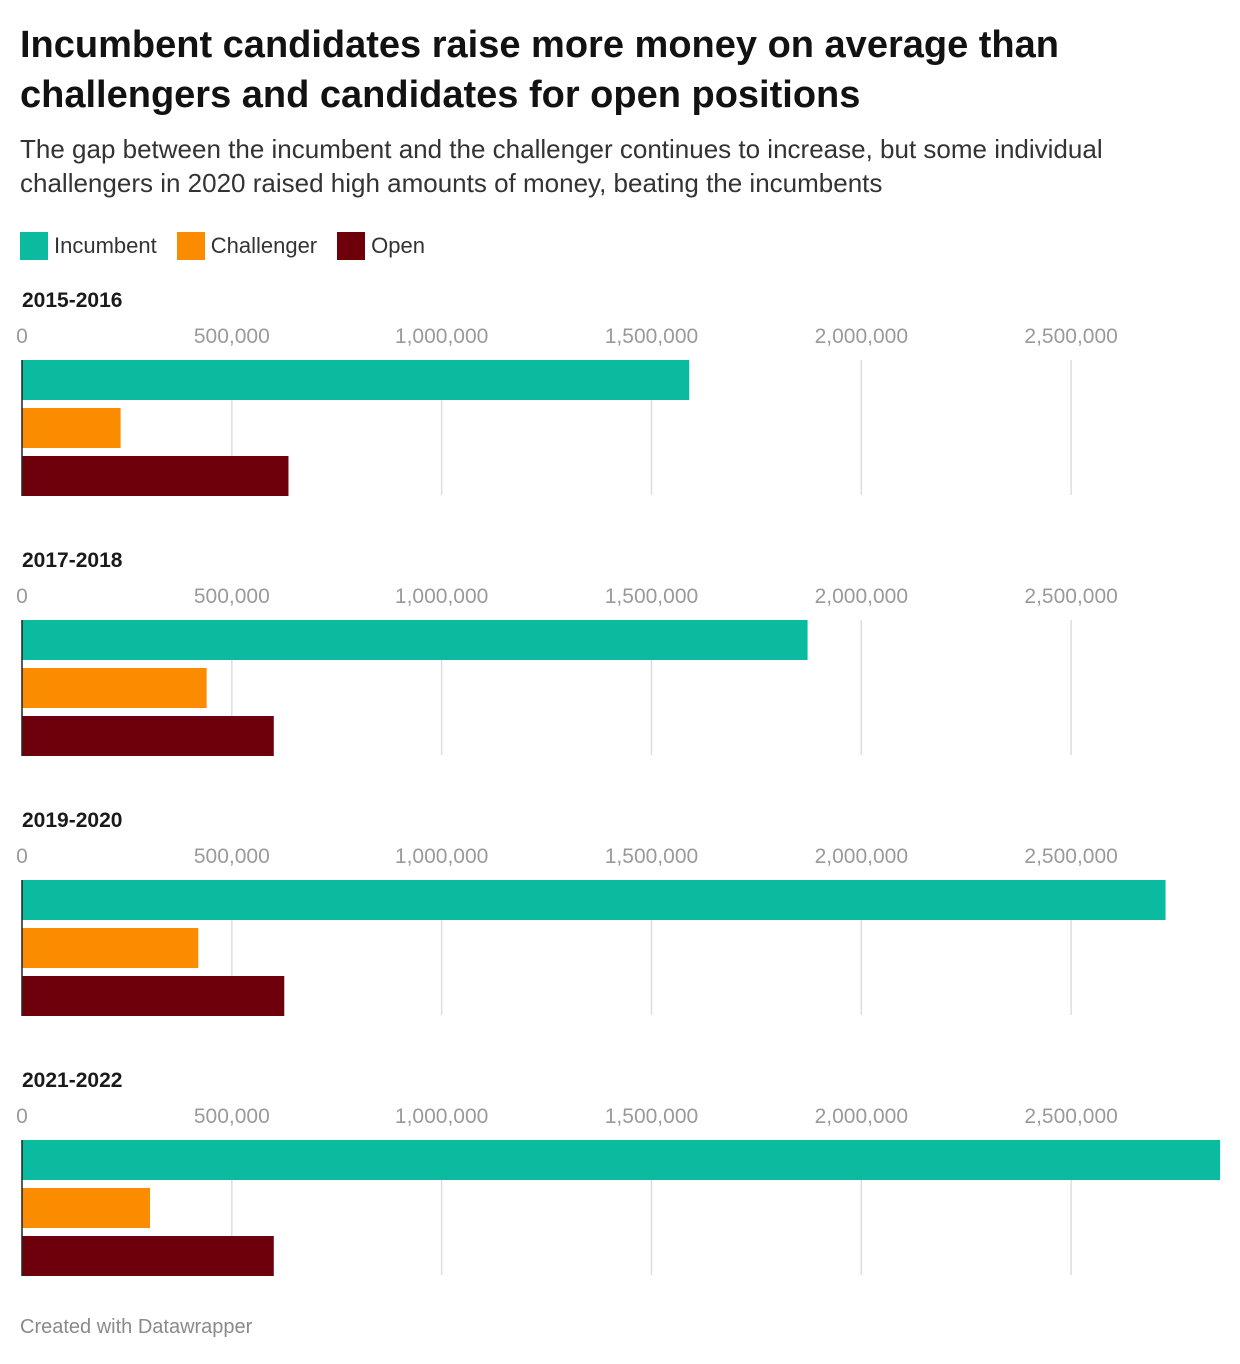 This screenshot has width=1240, height=1364. Describe the element at coordinates (34, 246) in the screenshot. I see `legend-swatch-incumbent` at that location.